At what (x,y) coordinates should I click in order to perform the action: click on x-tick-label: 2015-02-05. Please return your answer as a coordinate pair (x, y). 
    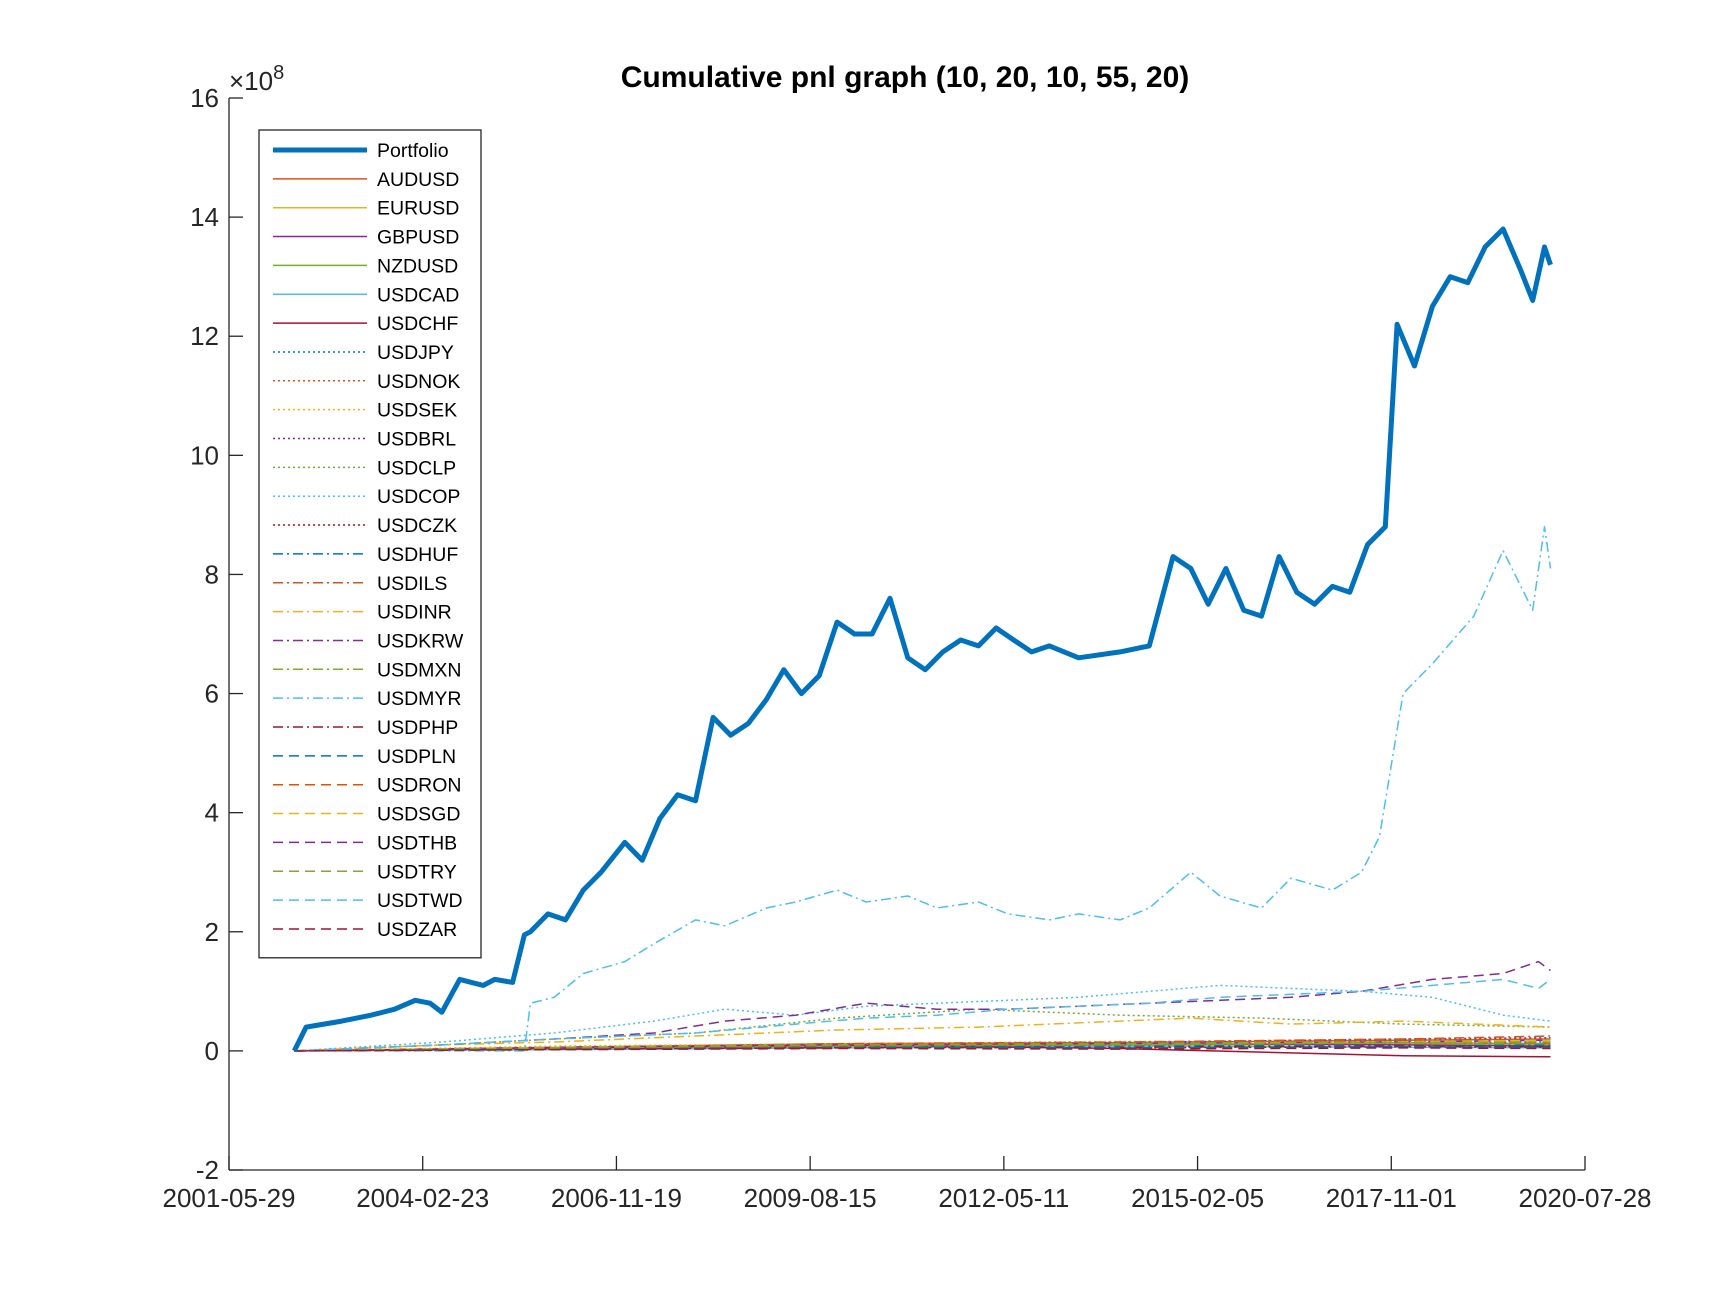
    Looking at the image, I should click on (1197, 1198).